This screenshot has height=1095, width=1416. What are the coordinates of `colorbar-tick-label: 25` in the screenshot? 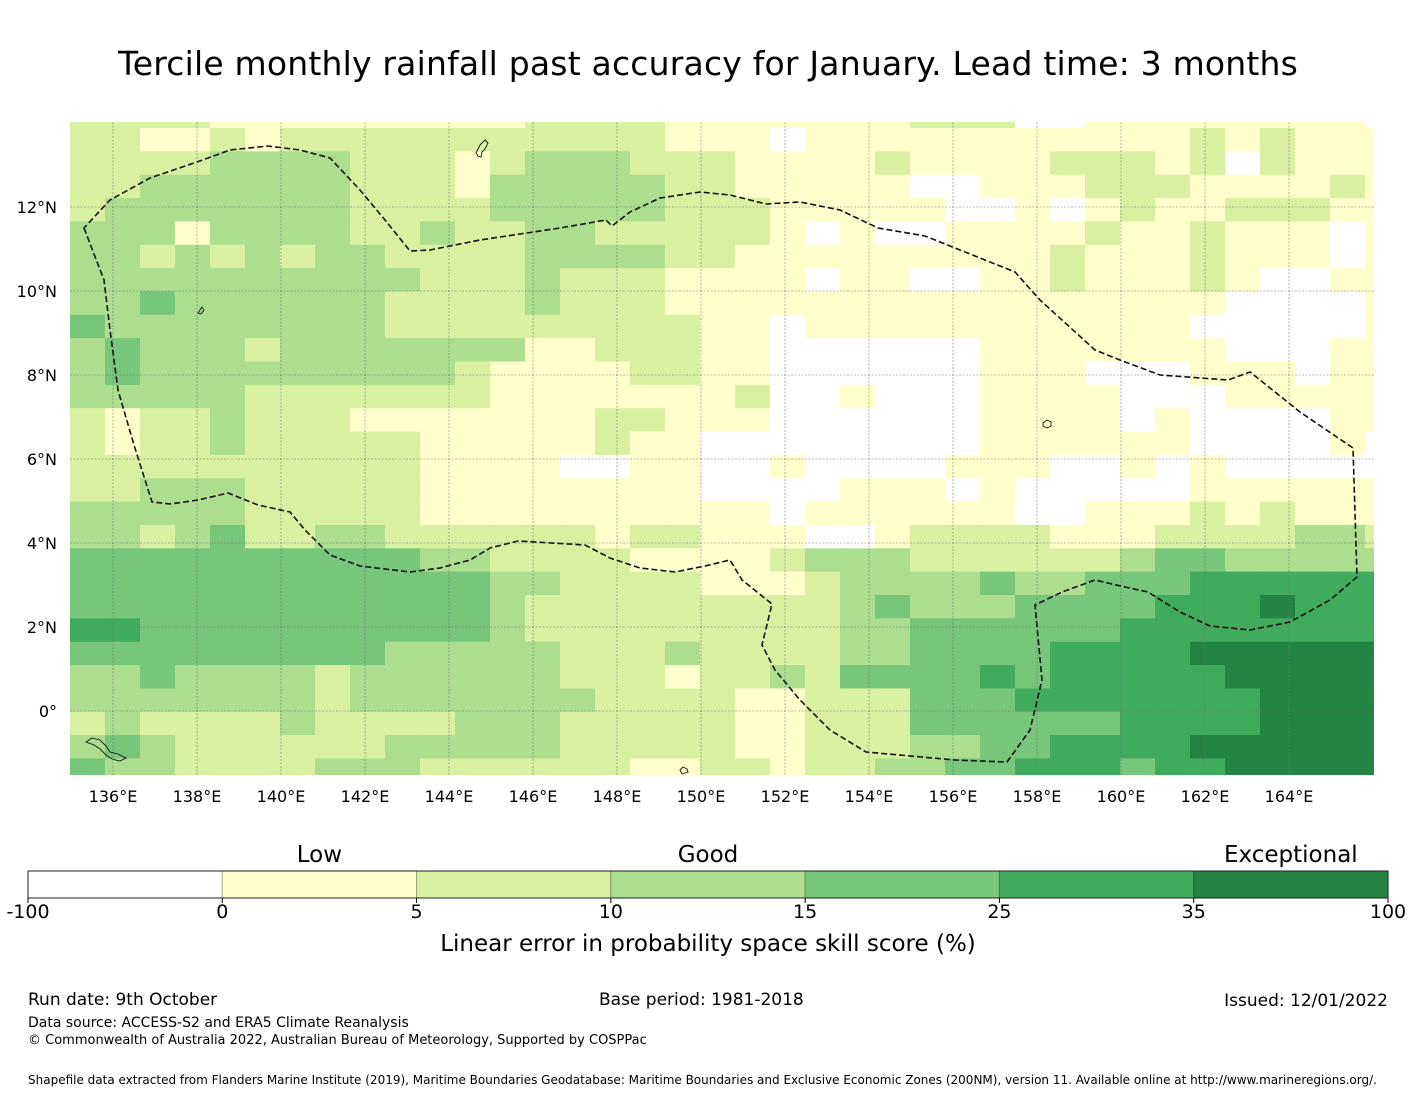 It's located at (999, 912).